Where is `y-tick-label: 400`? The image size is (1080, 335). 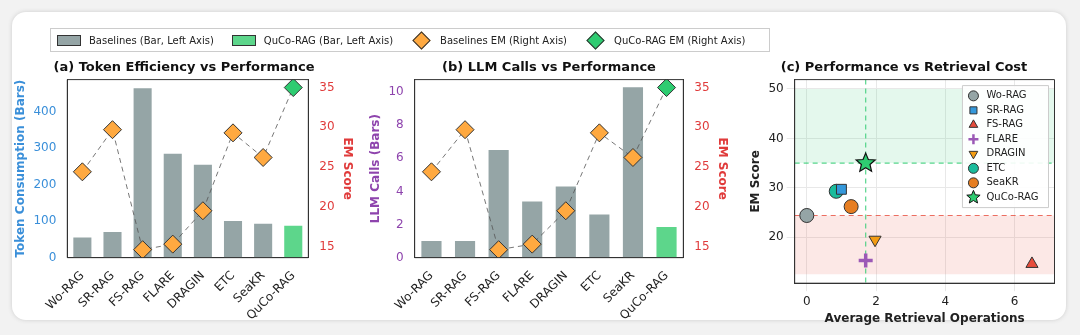
y-tick-label: 400 is located at coordinates (45, 110).